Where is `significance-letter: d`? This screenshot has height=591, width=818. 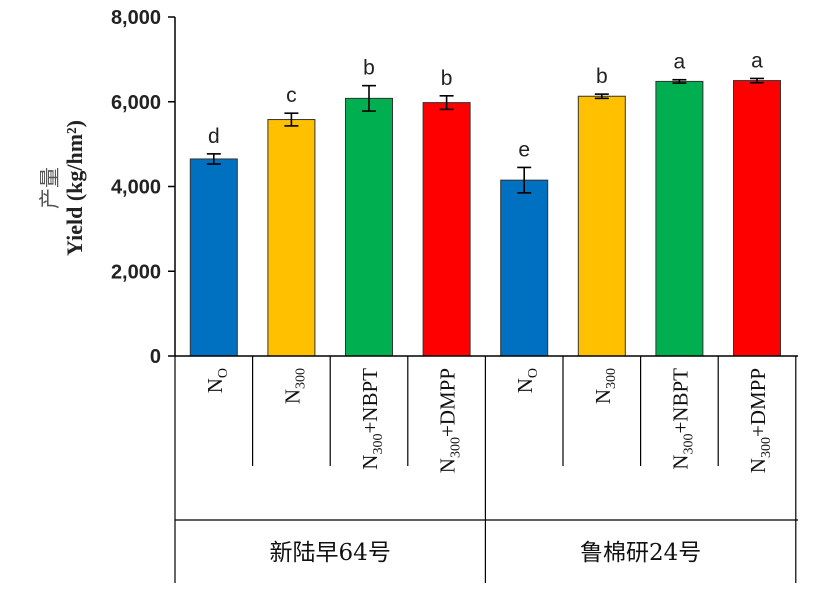 significance-letter: d is located at coordinates (214, 136).